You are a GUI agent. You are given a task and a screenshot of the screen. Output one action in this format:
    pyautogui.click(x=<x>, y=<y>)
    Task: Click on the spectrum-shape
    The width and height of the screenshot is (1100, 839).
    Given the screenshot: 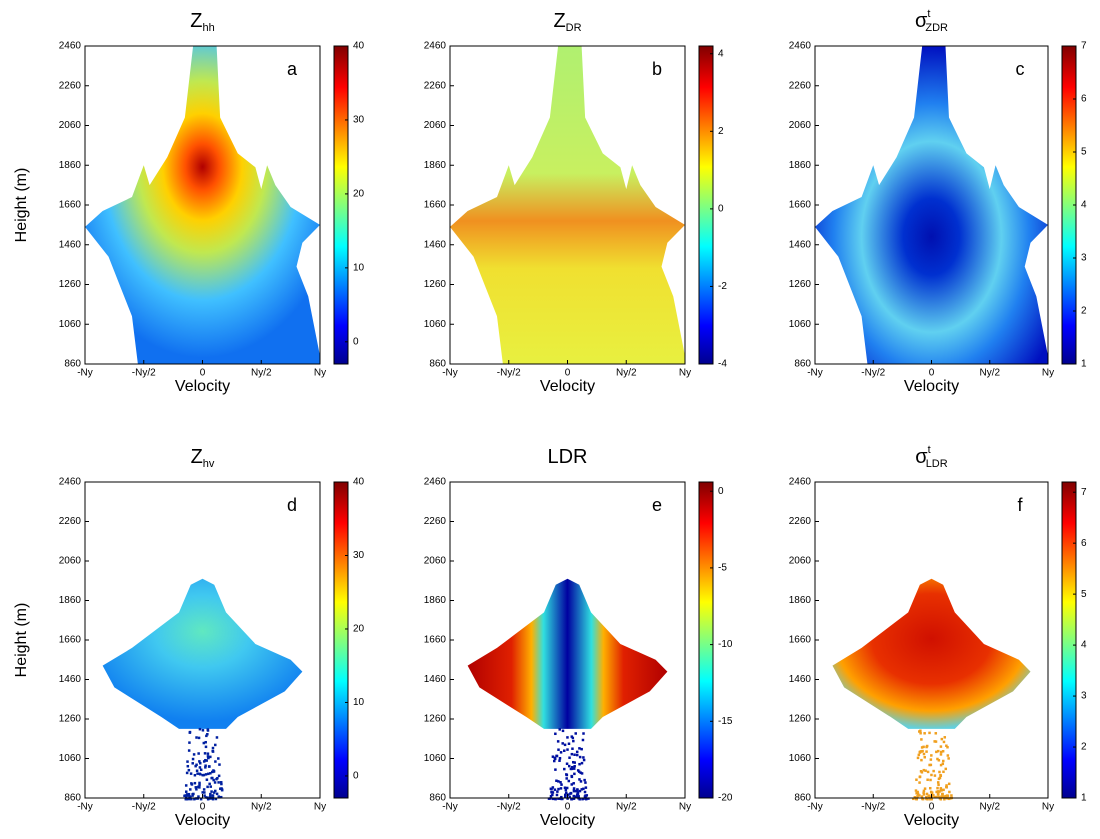 What is the action you would take?
    pyautogui.click(x=202, y=653)
    